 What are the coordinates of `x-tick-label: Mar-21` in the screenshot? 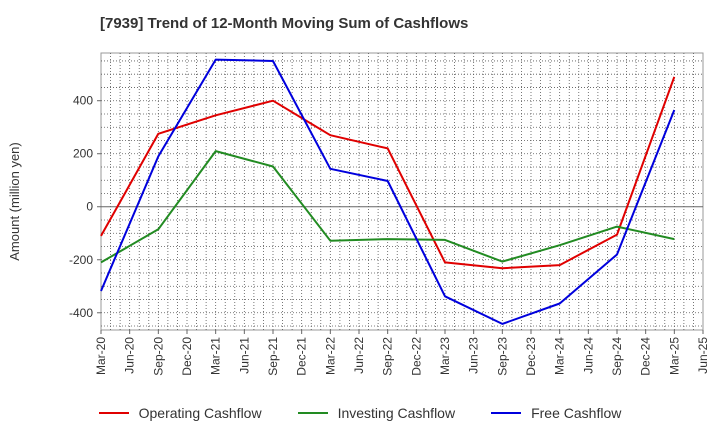 It's located at (216, 356).